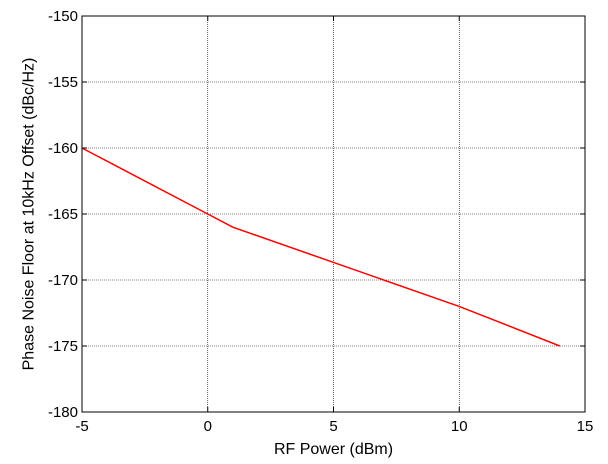  What do you see at coordinates (585, 426) in the screenshot?
I see `x-tick-label: 15` at bounding box center [585, 426].